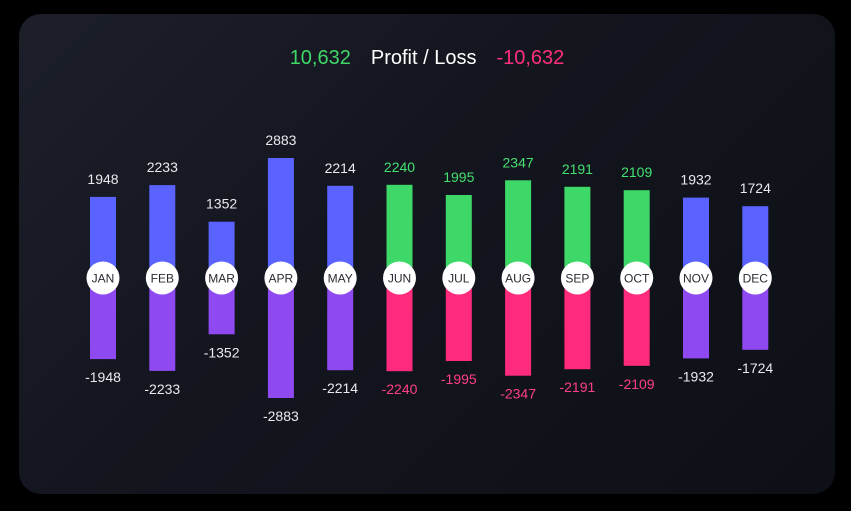 The height and width of the screenshot is (511, 851). I want to click on month-label-may: MAY, so click(340, 279).